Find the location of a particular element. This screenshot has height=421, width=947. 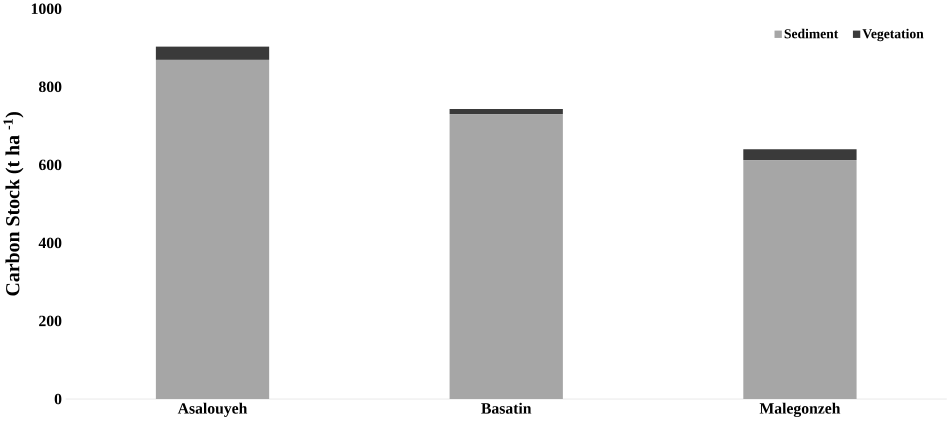

legend-label: Vegetation is located at coordinates (893, 35).